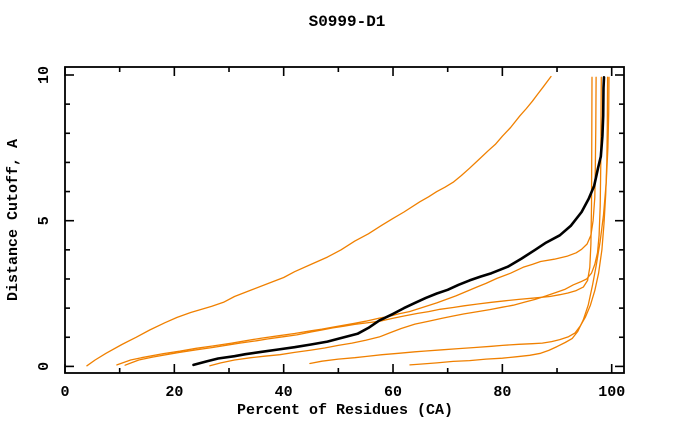 The width and height of the screenshot is (680, 440). Describe the element at coordinates (347, 22) in the screenshot. I see `plot-title: S0999-D1` at that location.